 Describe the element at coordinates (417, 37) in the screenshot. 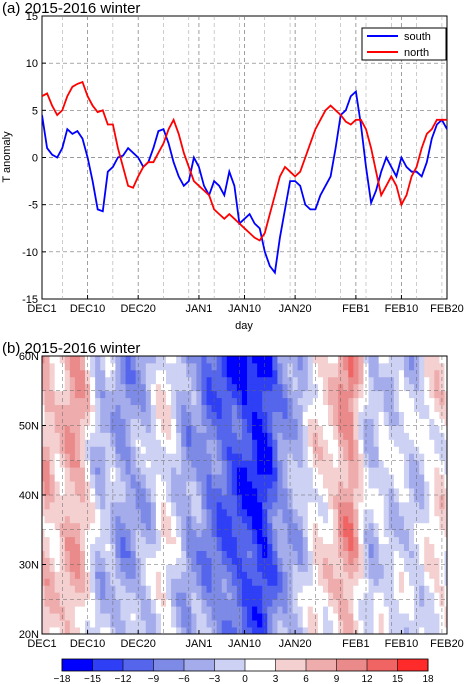

I see `legend-label-south: south` at that location.